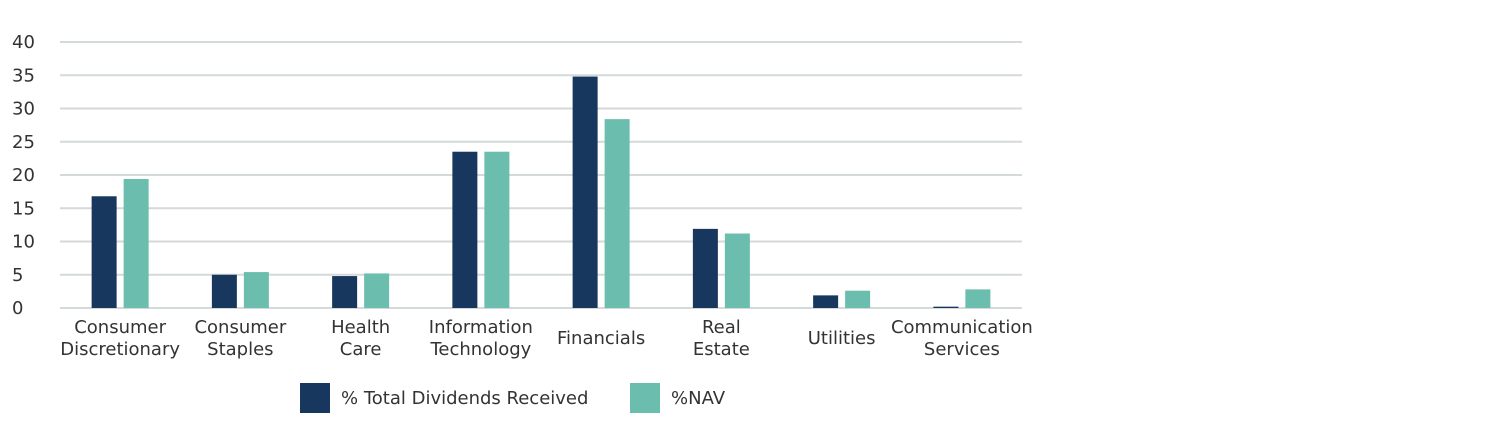  What do you see at coordinates (240, 349) in the screenshot?
I see `x-tick-label: Staples` at bounding box center [240, 349].